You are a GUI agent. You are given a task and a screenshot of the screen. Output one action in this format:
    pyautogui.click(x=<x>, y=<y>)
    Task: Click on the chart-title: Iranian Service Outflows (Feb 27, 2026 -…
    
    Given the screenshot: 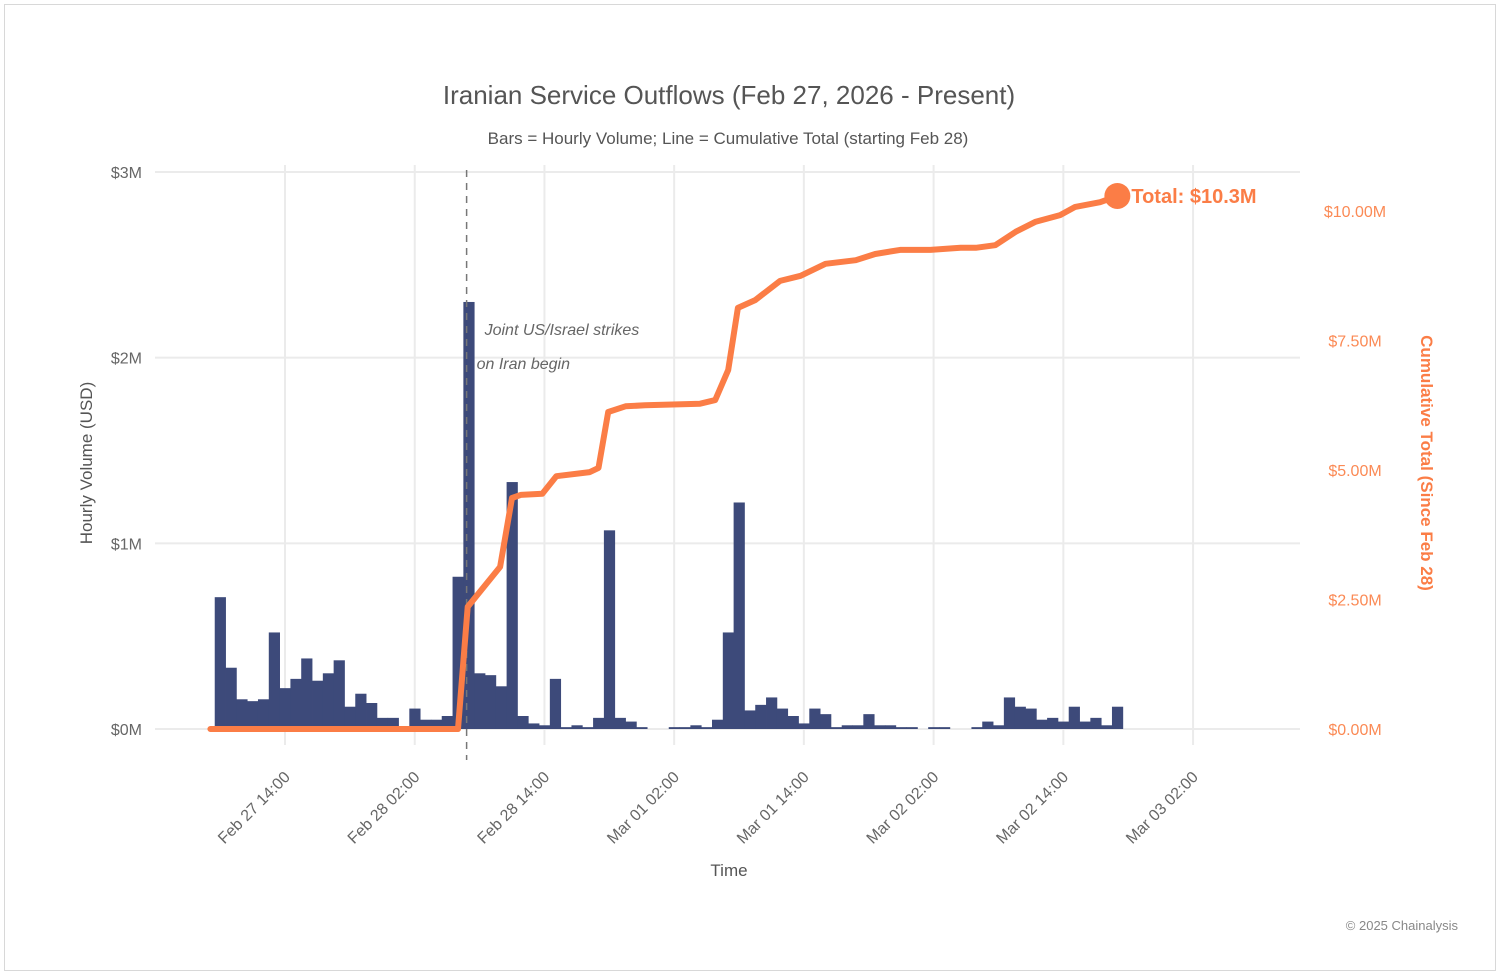 What is the action you would take?
    pyautogui.click(x=729, y=95)
    